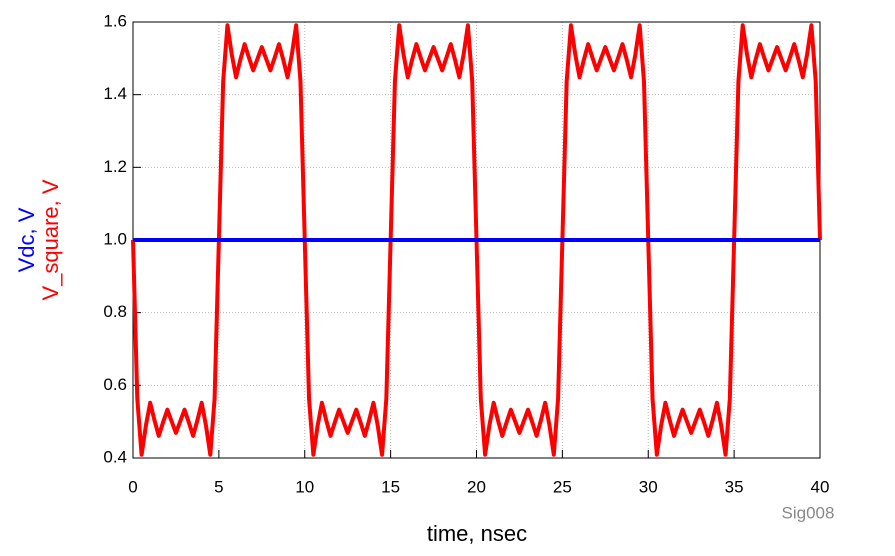  What do you see at coordinates (734, 486) in the screenshot?
I see `x-tick-label: 35` at bounding box center [734, 486].